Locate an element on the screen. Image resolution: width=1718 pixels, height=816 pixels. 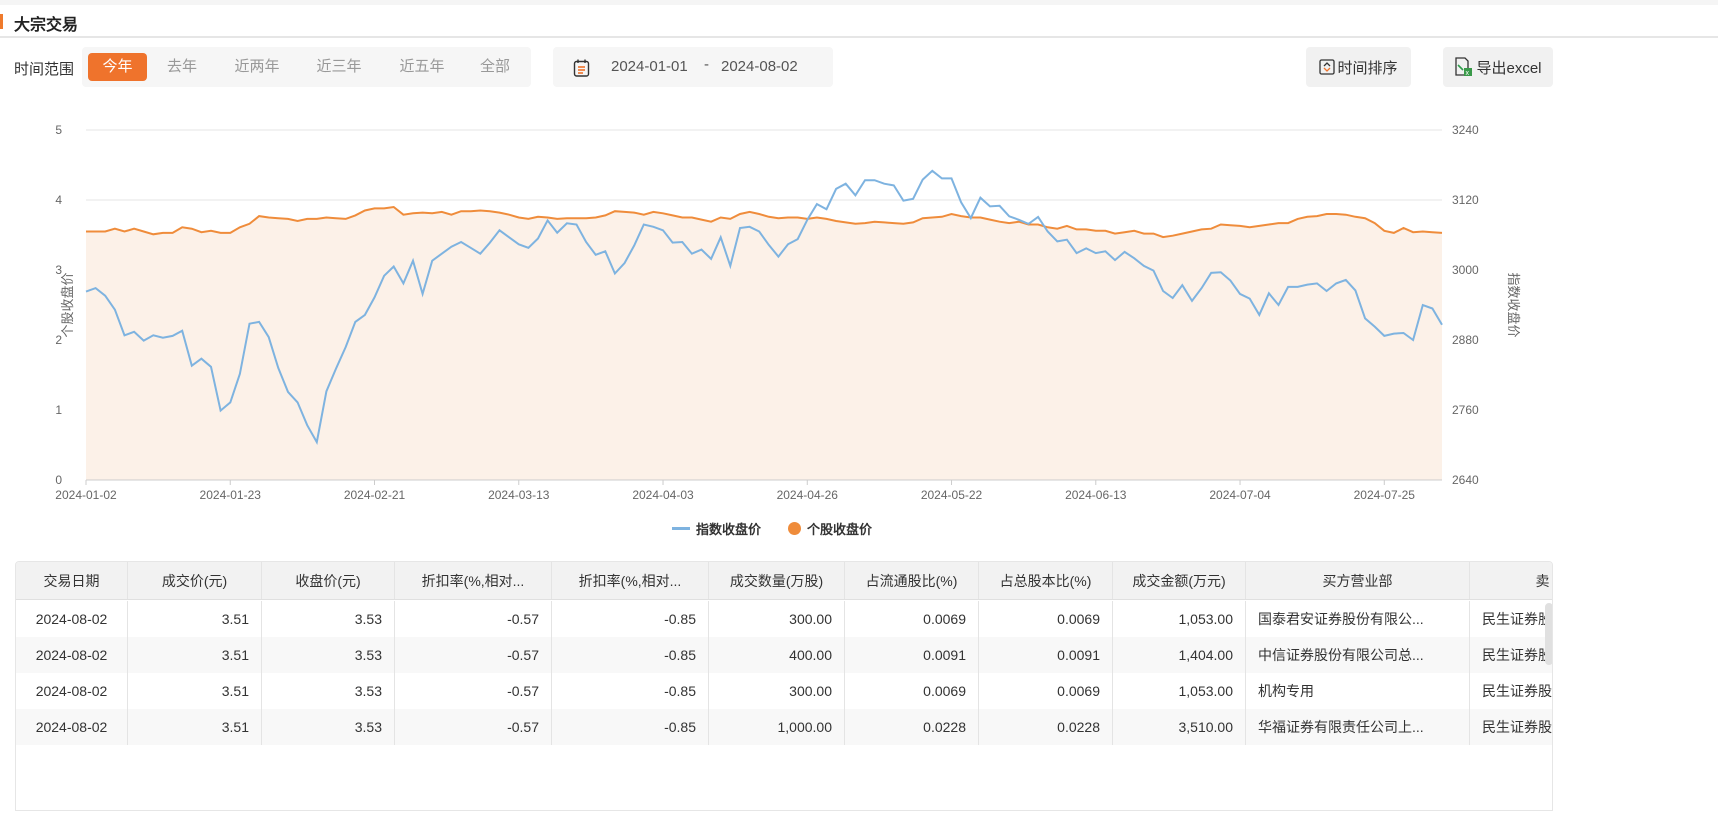
right-axis-title: 指数收盘价 is located at coordinates (1513, 304).